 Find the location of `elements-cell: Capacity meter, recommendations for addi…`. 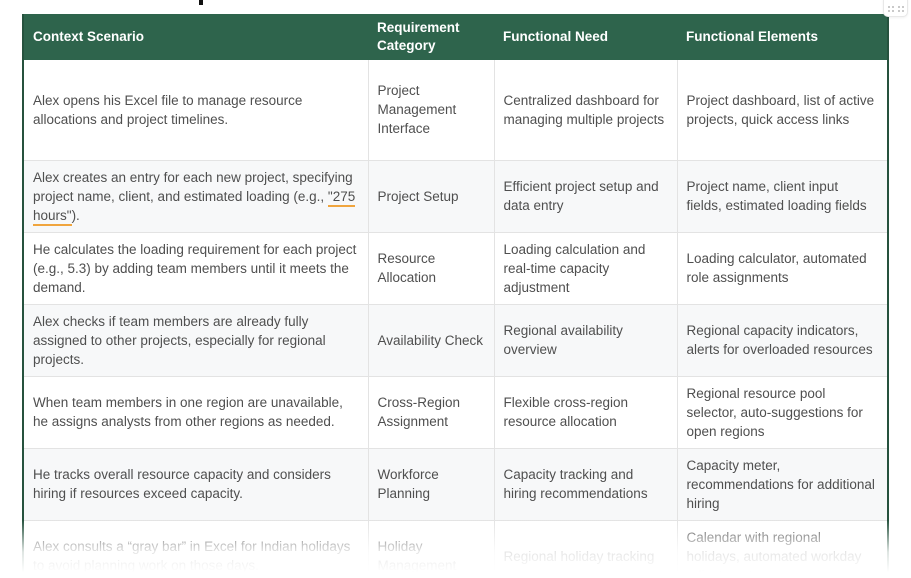

elements-cell: Capacity meter, recommendations for addi… is located at coordinates (781, 483).